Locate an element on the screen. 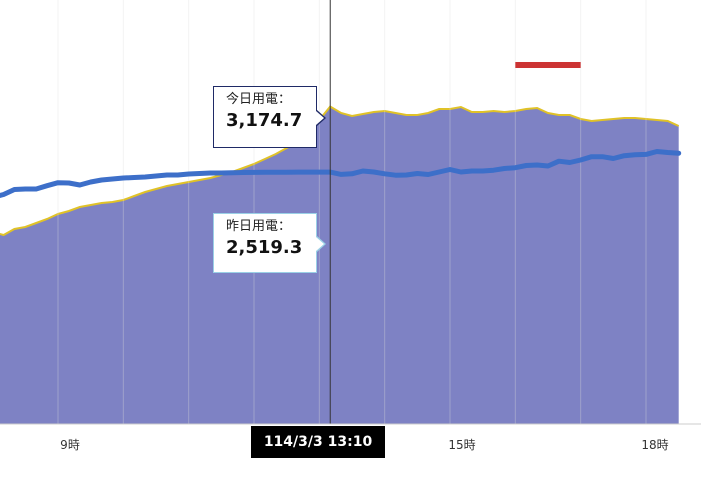 The image size is (701, 486). x-tick-9: 9時 is located at coordinates (70, 445).